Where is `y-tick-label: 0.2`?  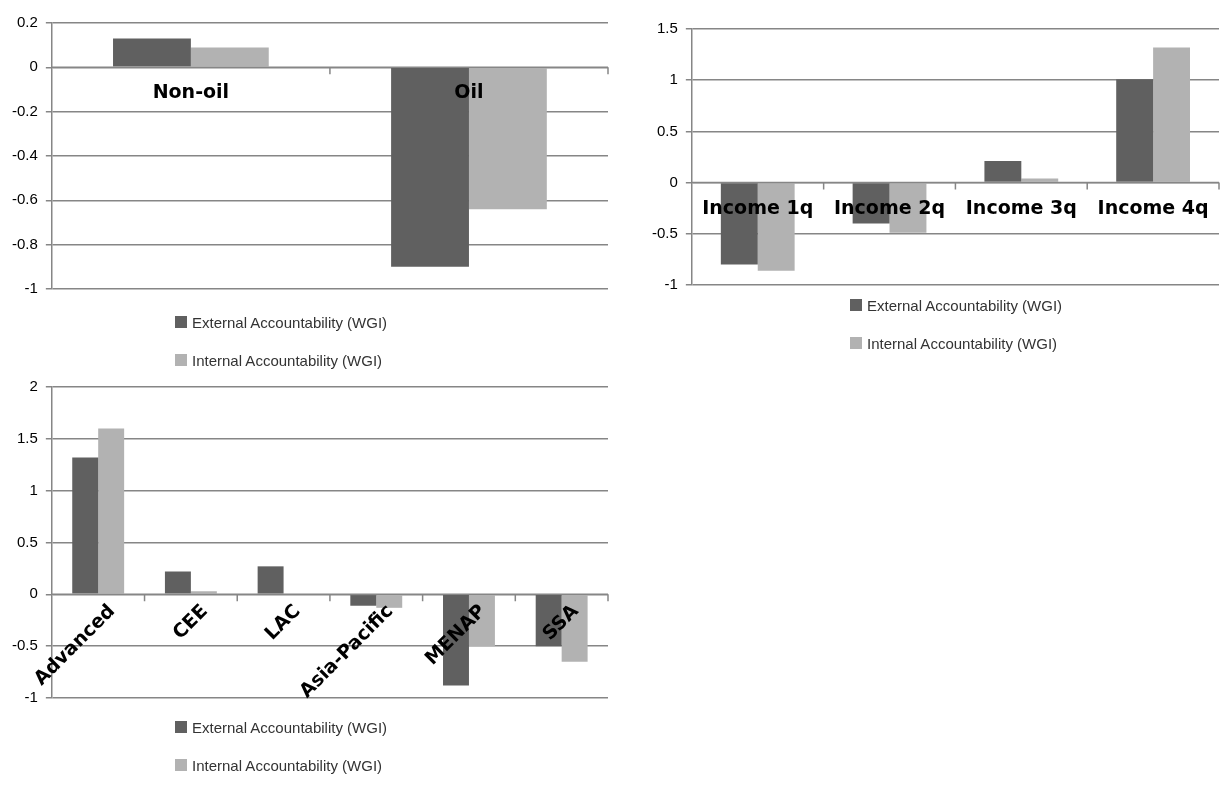
y-tick-label: 0.2 is located at coordinates (27, 22).